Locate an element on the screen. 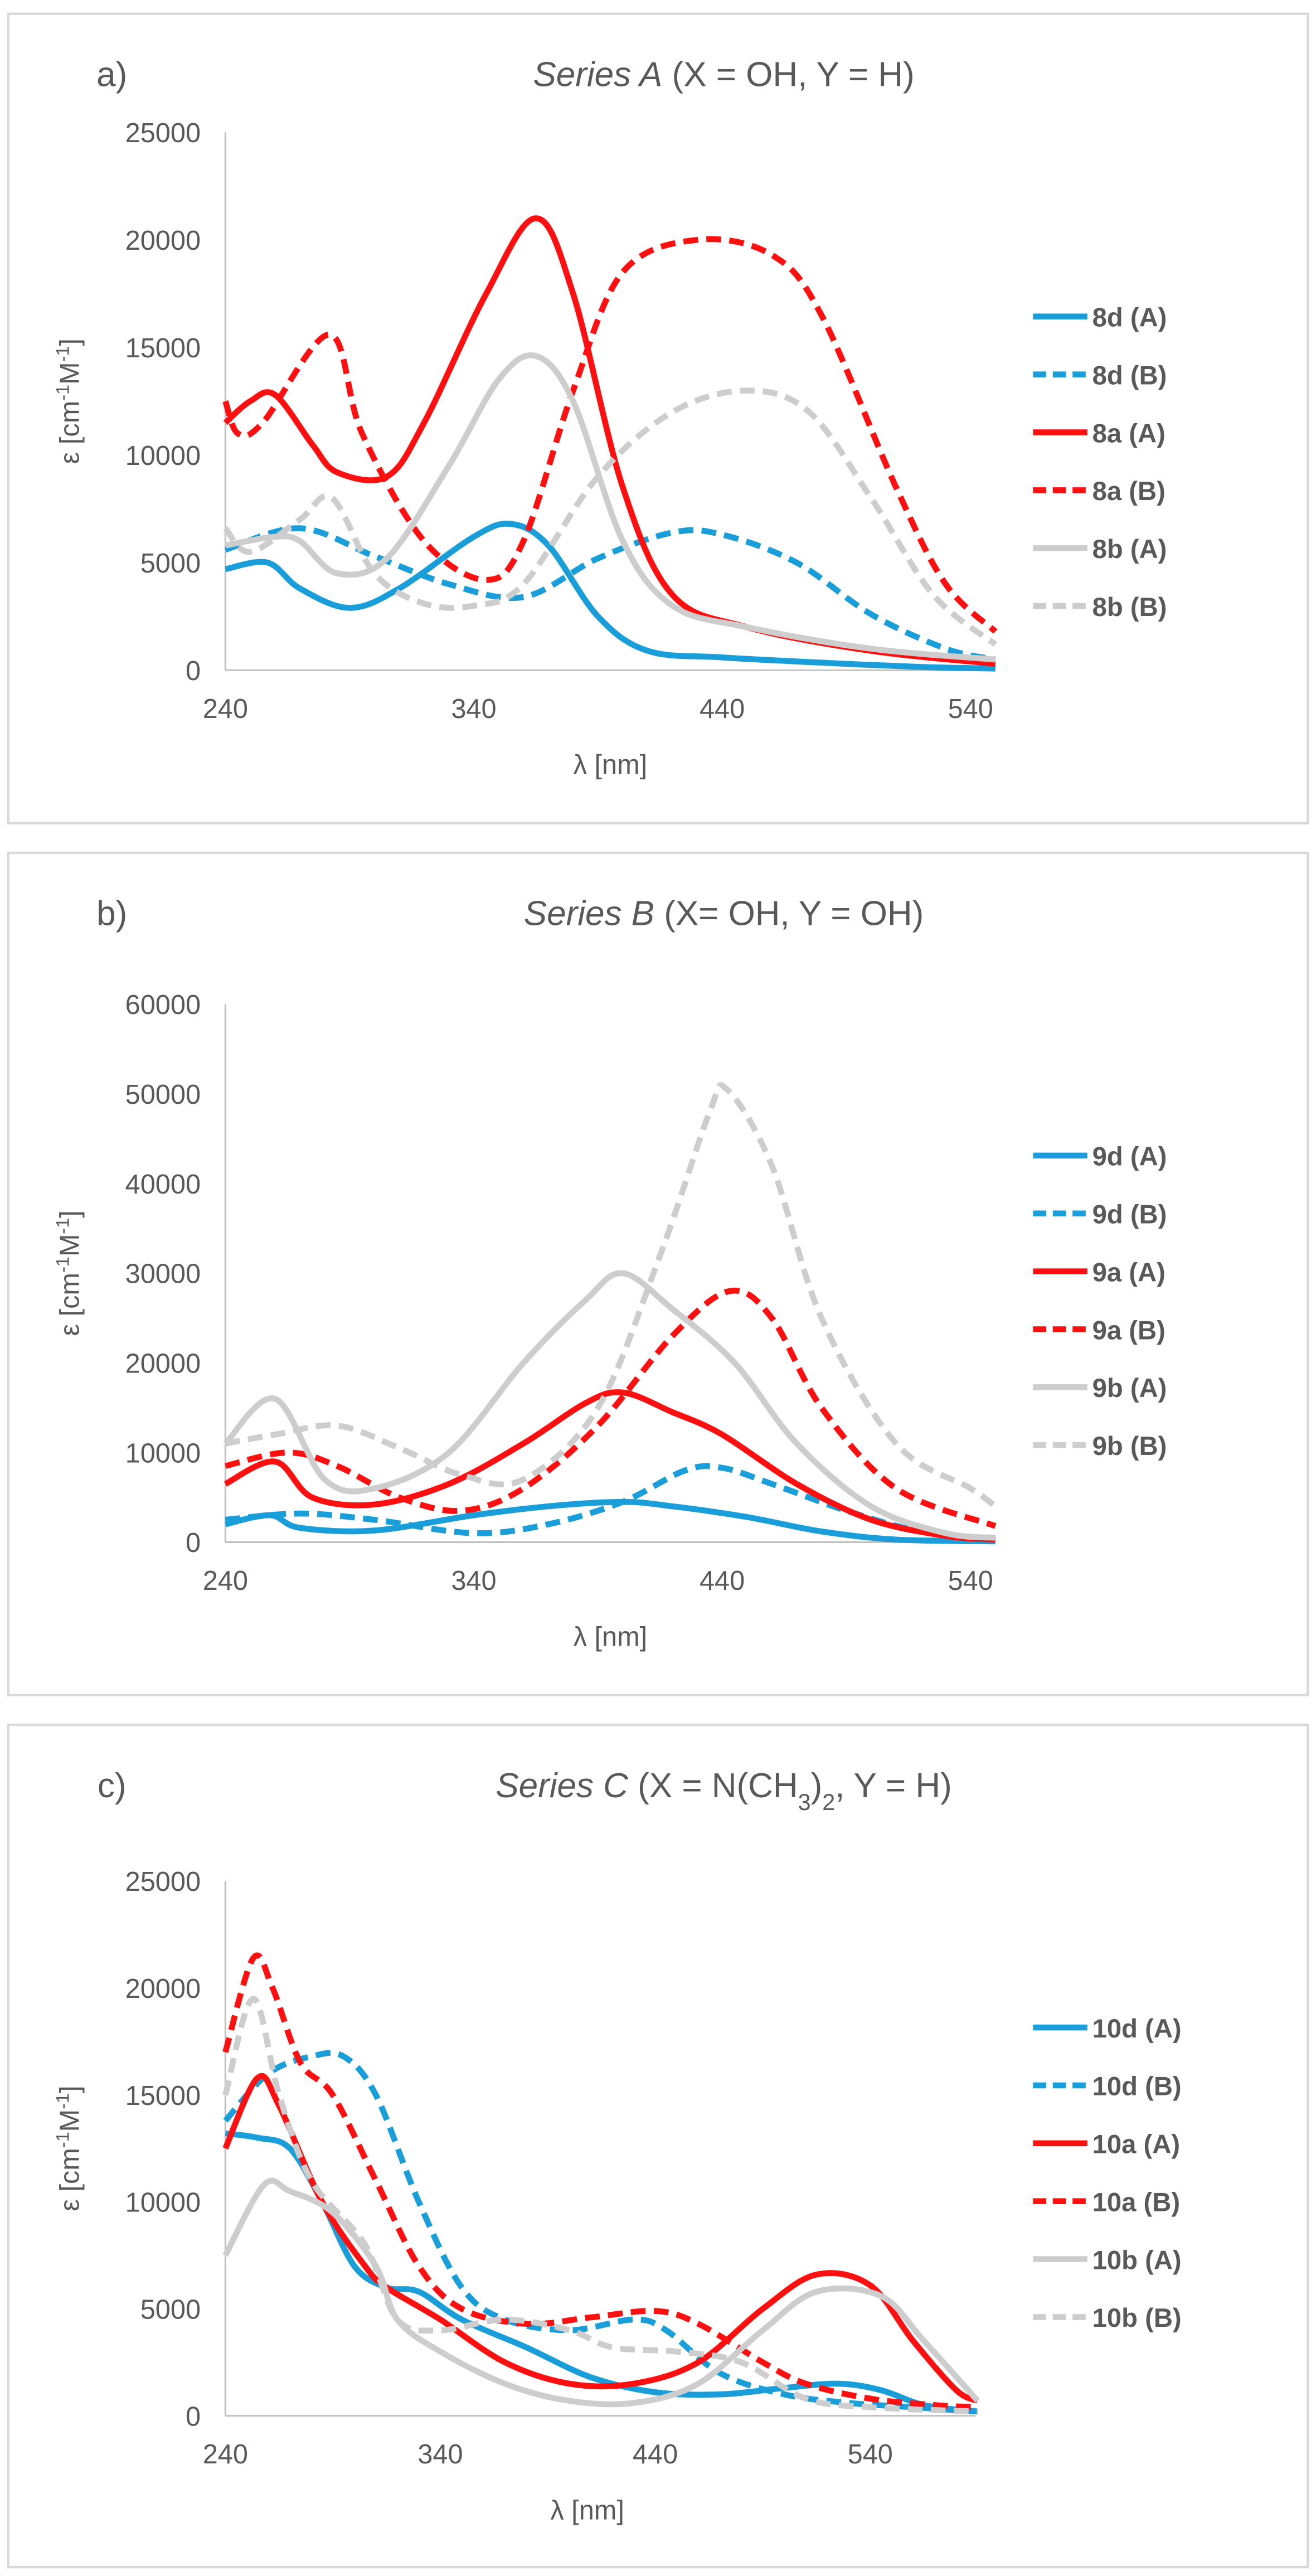  title-part: Series C is located at coordinates (562, 1786).